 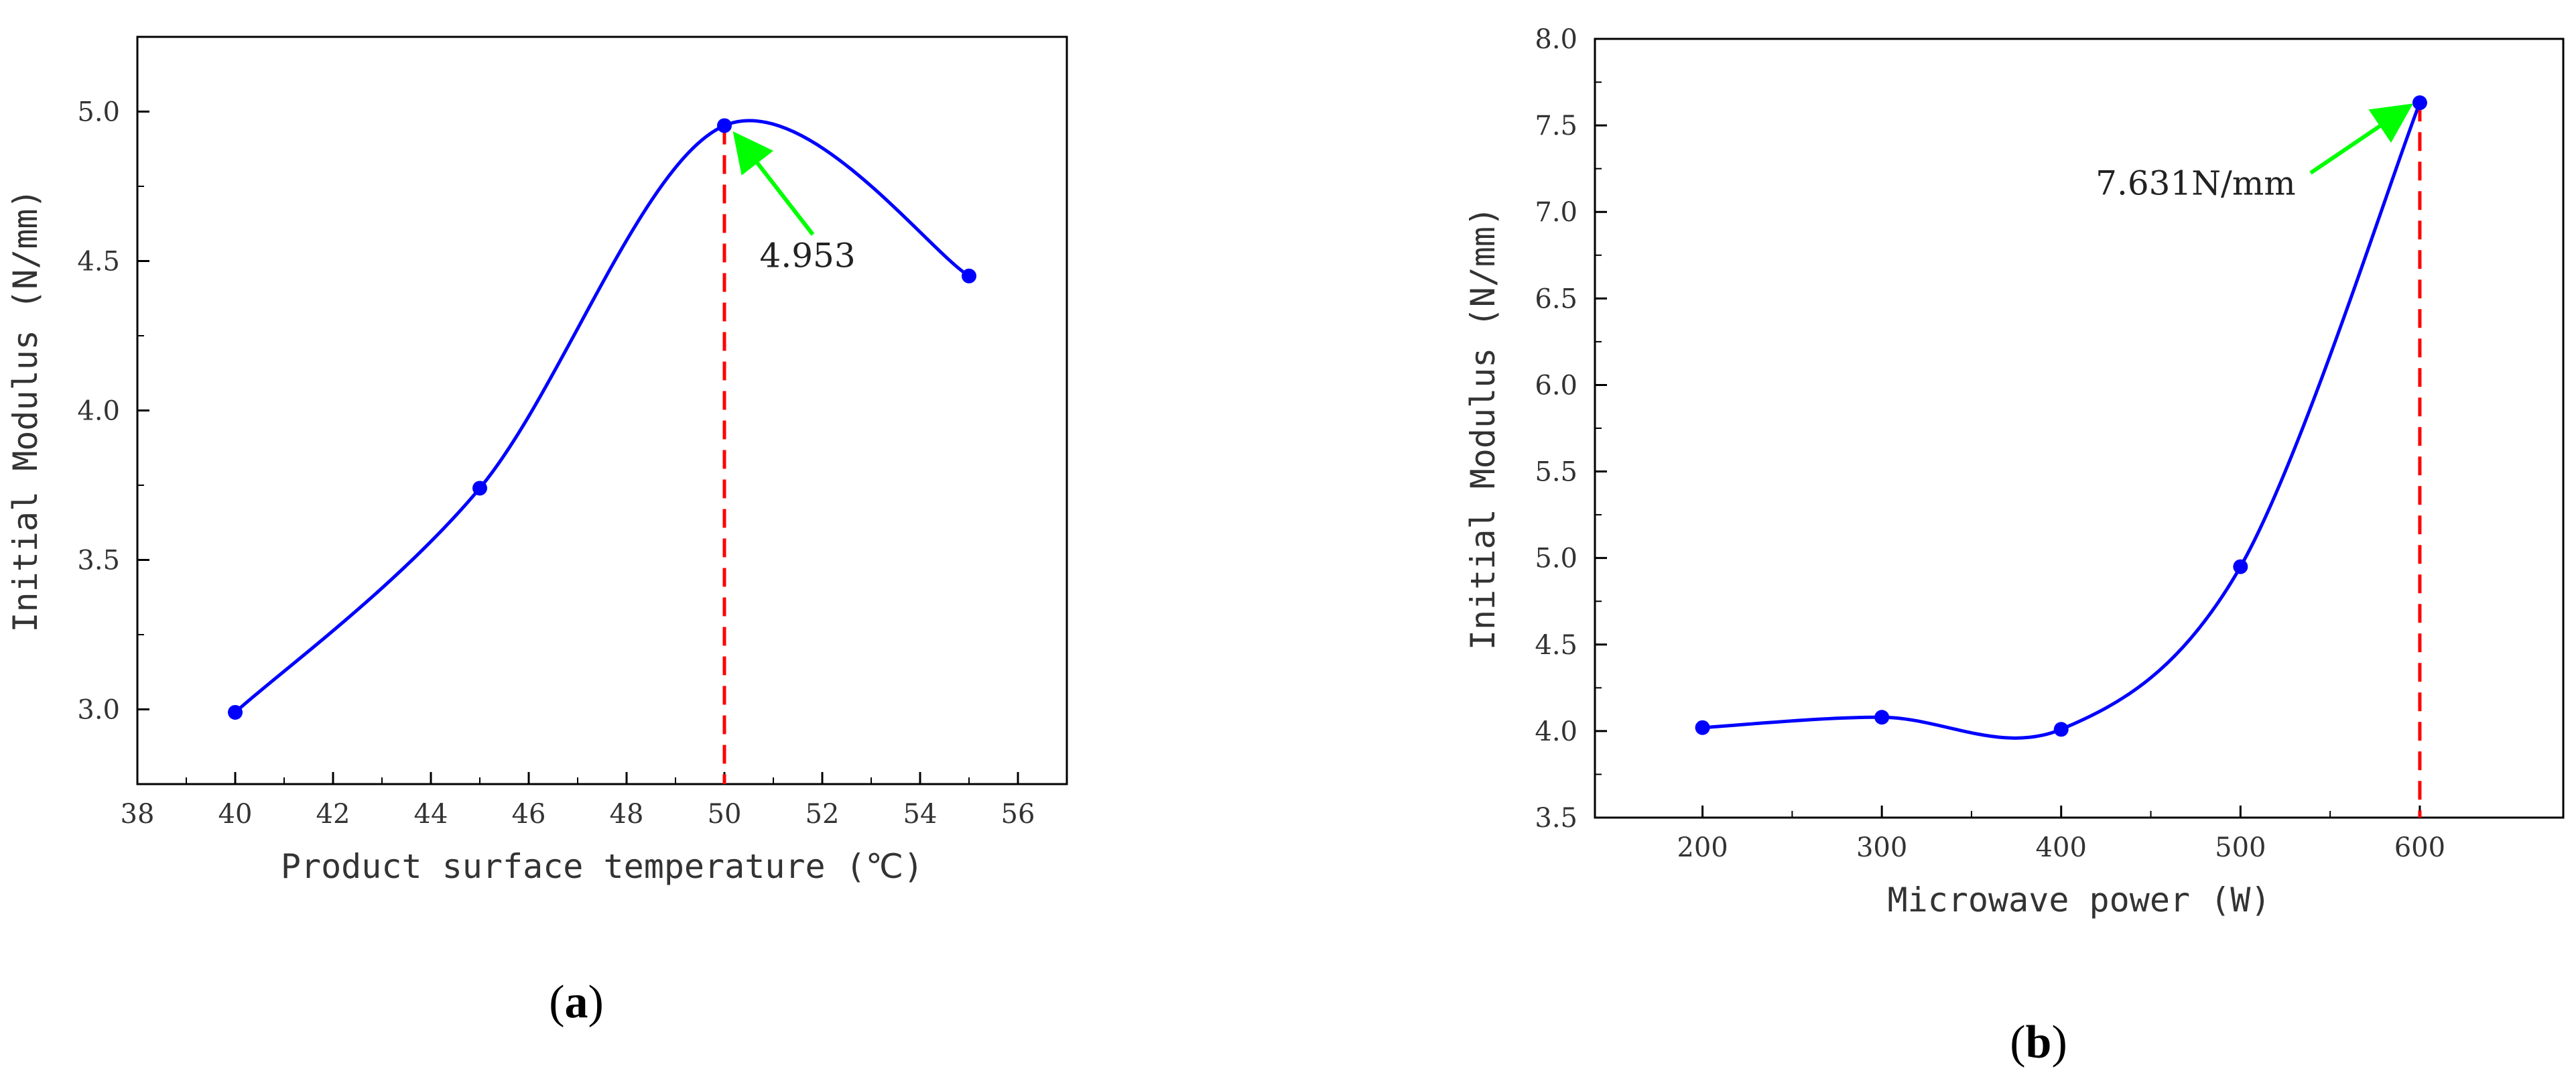 I want to click on x-tick-label: 500, so click(x=2240, y=848).